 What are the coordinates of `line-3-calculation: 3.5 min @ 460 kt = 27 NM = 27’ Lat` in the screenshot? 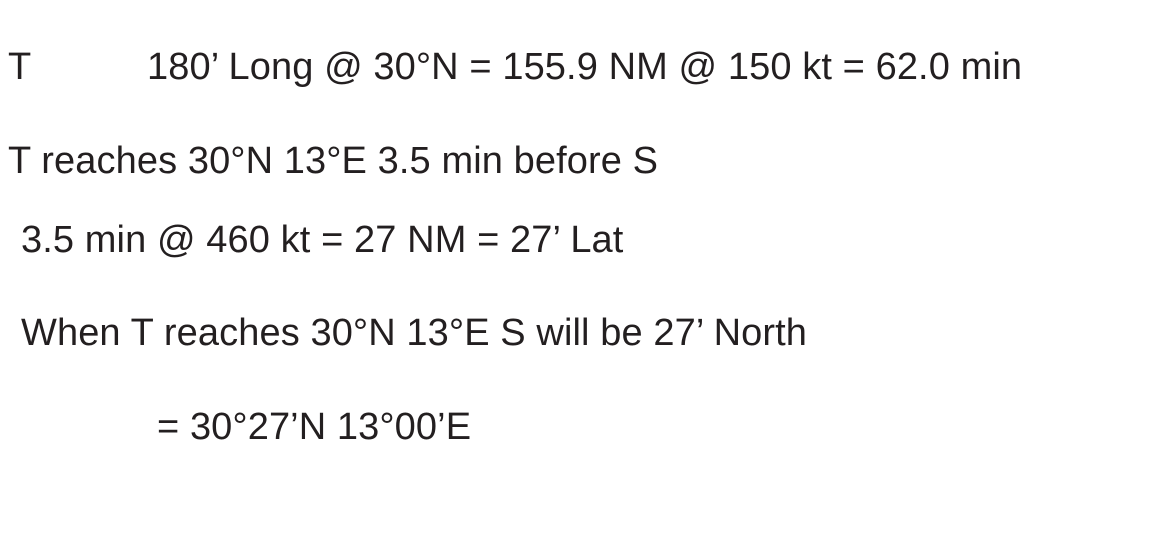 It's located at (322, 240).